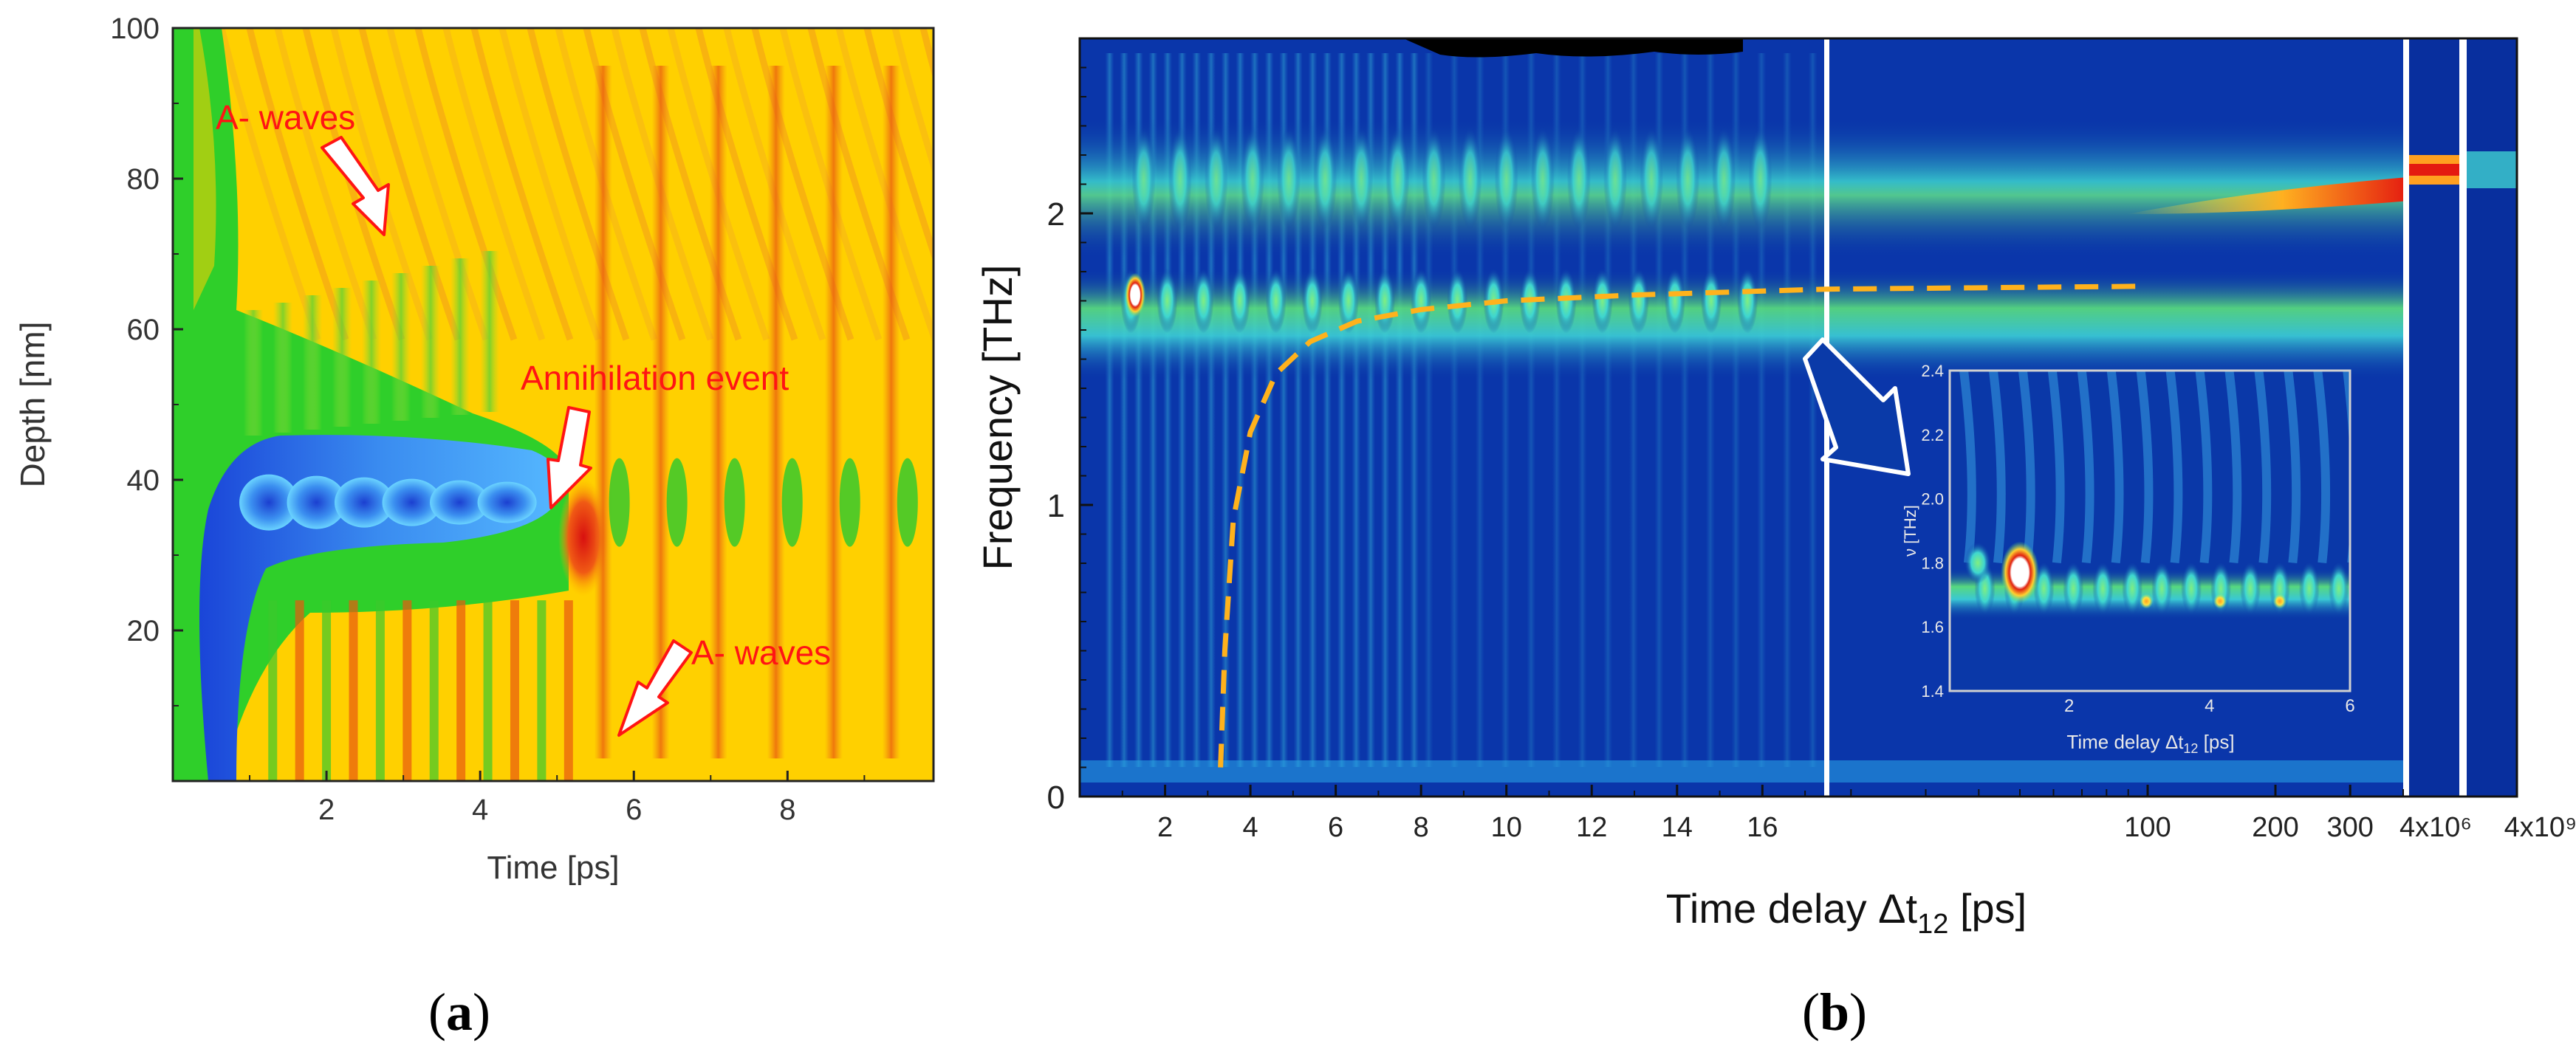 Image resolution: width=2576 pixels, height=1049 pixels. What do you see at coordinates (2279, 601) in the screenshot?
I see `inset-hotspot` at bounding box center [2279, 601].